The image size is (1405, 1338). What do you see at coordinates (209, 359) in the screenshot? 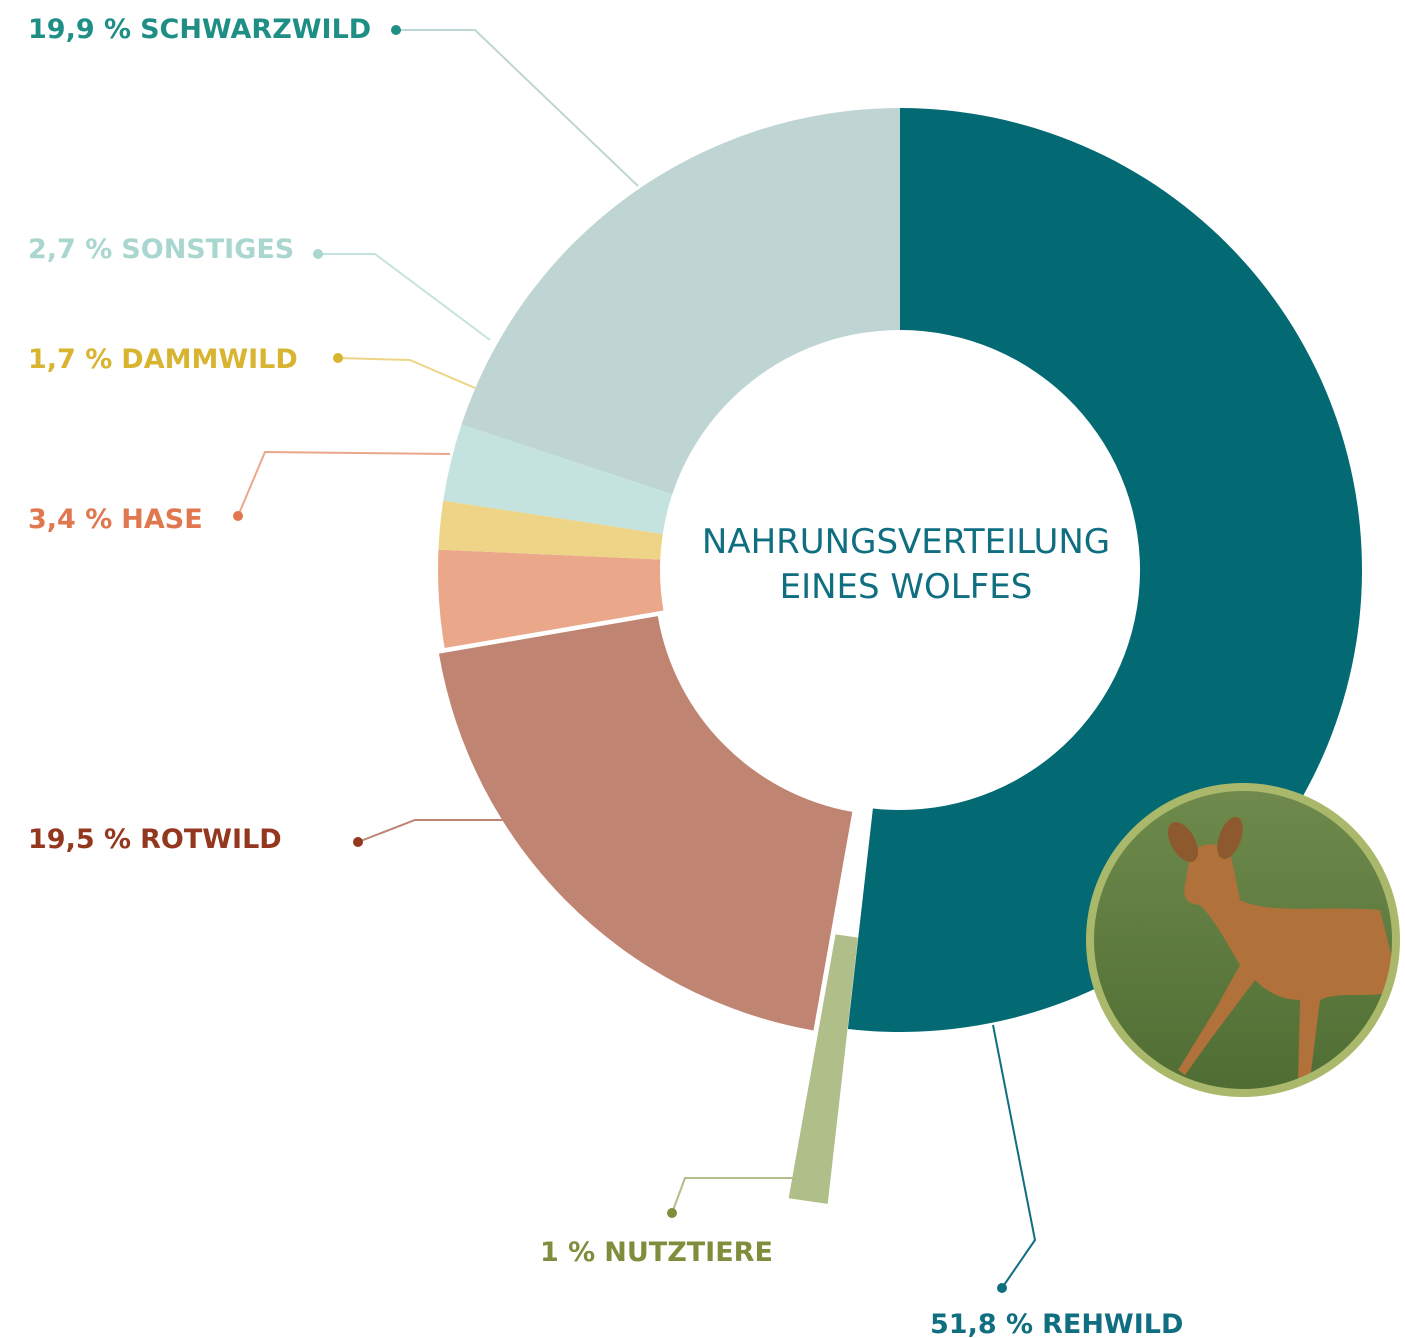
I see `category-label: DAMMWILD` at bounding box center [209, 359].